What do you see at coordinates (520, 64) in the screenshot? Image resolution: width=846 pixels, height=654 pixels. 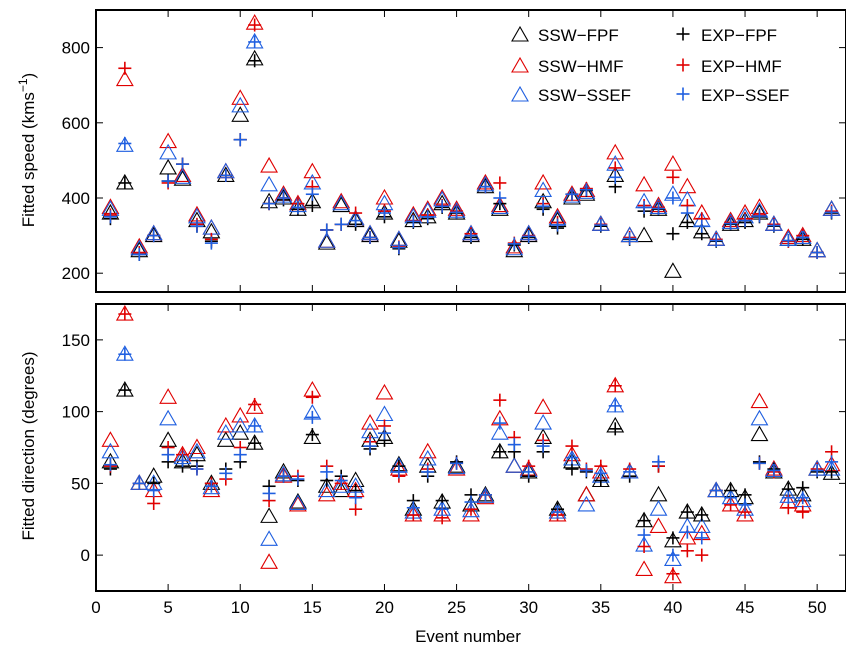 I see `legend-triangle-marker` at bounding box center [520, 64].